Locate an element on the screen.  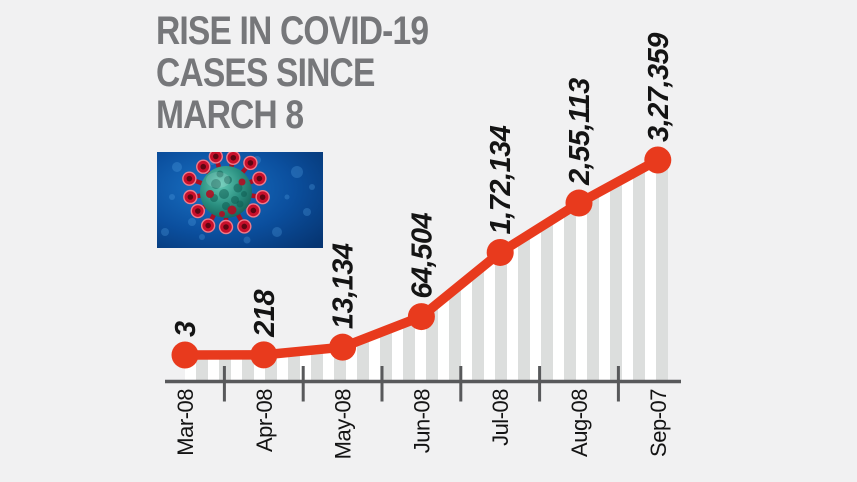
value-label: 64,504 is located at coordinates (422, 256).